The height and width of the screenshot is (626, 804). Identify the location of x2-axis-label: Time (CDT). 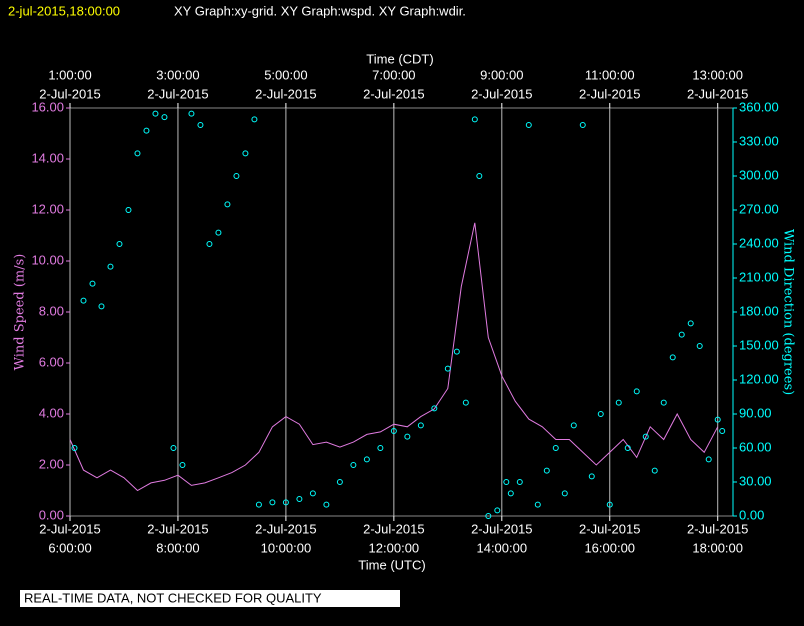
(399, 58).